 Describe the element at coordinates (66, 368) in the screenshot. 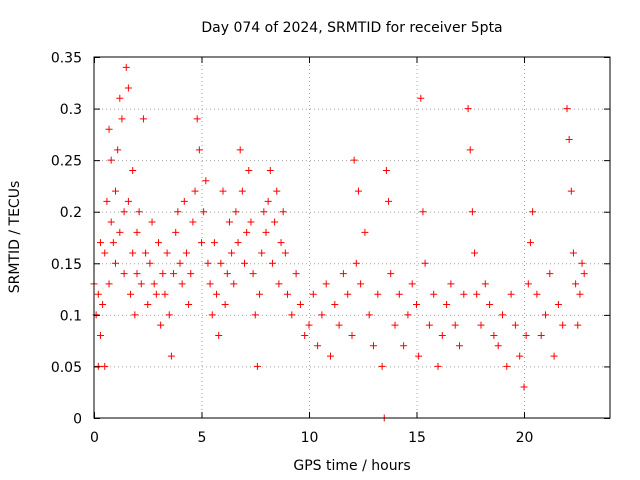

I see `y-tick-label: 0.05` at that location.